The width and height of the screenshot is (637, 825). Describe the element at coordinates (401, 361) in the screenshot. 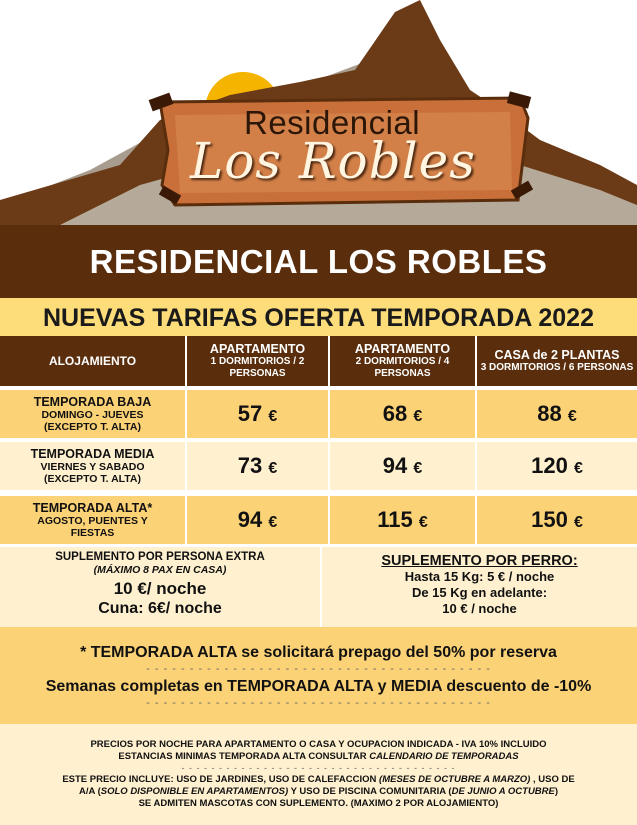

I see `header-apartment-2: APARTAMENTO 2 DORMITORIOS / 4 PERSONAS` at that location.